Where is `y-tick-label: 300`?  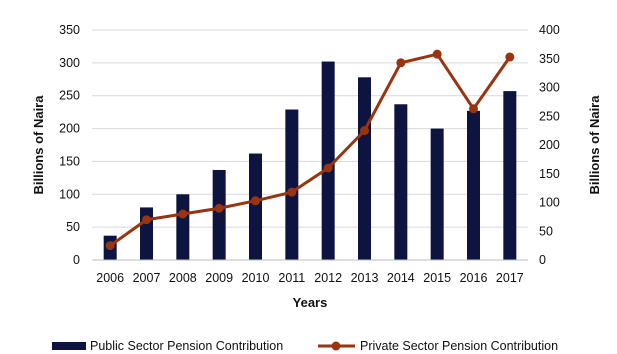
y-tick-label: 300 is located at coordinates (69, 63).